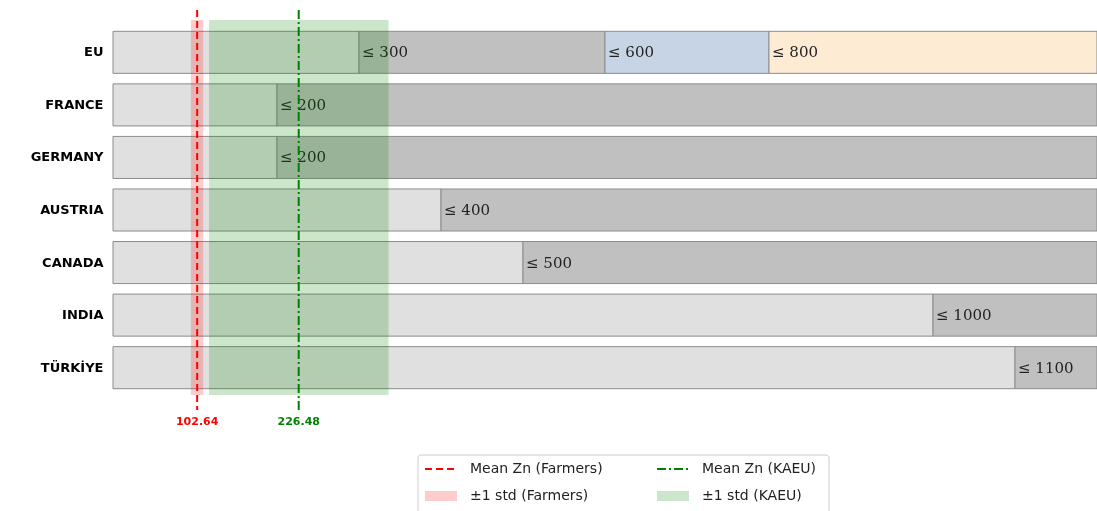 The image size is (1097, 511). Describe the element at coordinates (529, 495) in the screenshot. I see `legend-label: ±1 std (Farmers)` at that location.